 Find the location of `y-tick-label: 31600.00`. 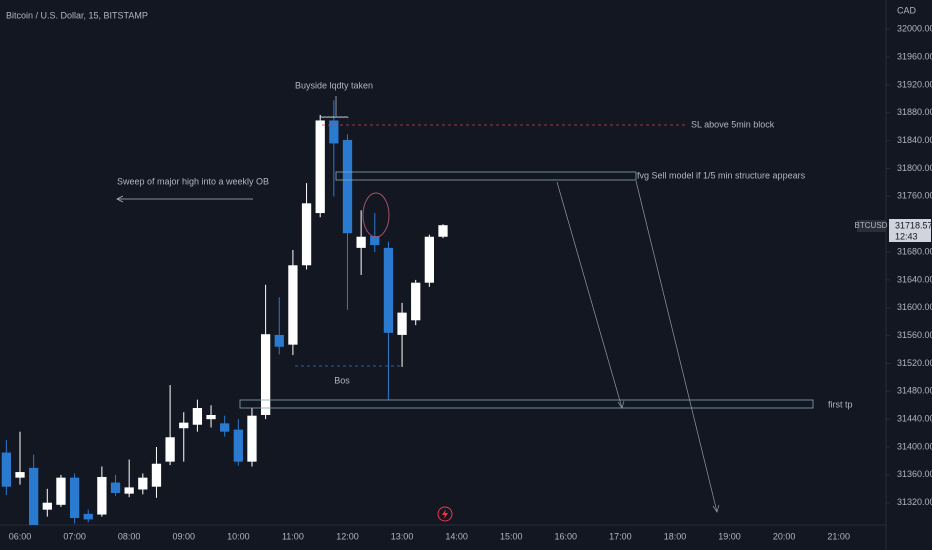

y-tick-label: 31600.00 is located at coordinates (914, 307).